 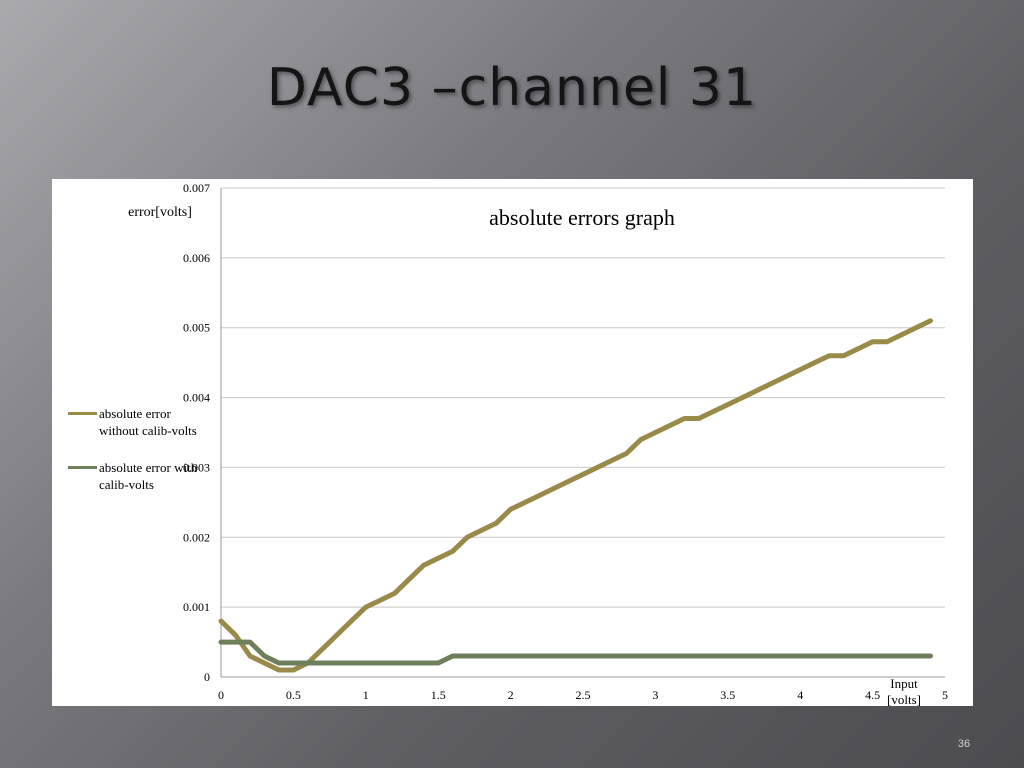 What do you see at coordinates (196, 188) in the screenshot?
I see `y-tick-label: 0.007` at bounding box center [196, 188].